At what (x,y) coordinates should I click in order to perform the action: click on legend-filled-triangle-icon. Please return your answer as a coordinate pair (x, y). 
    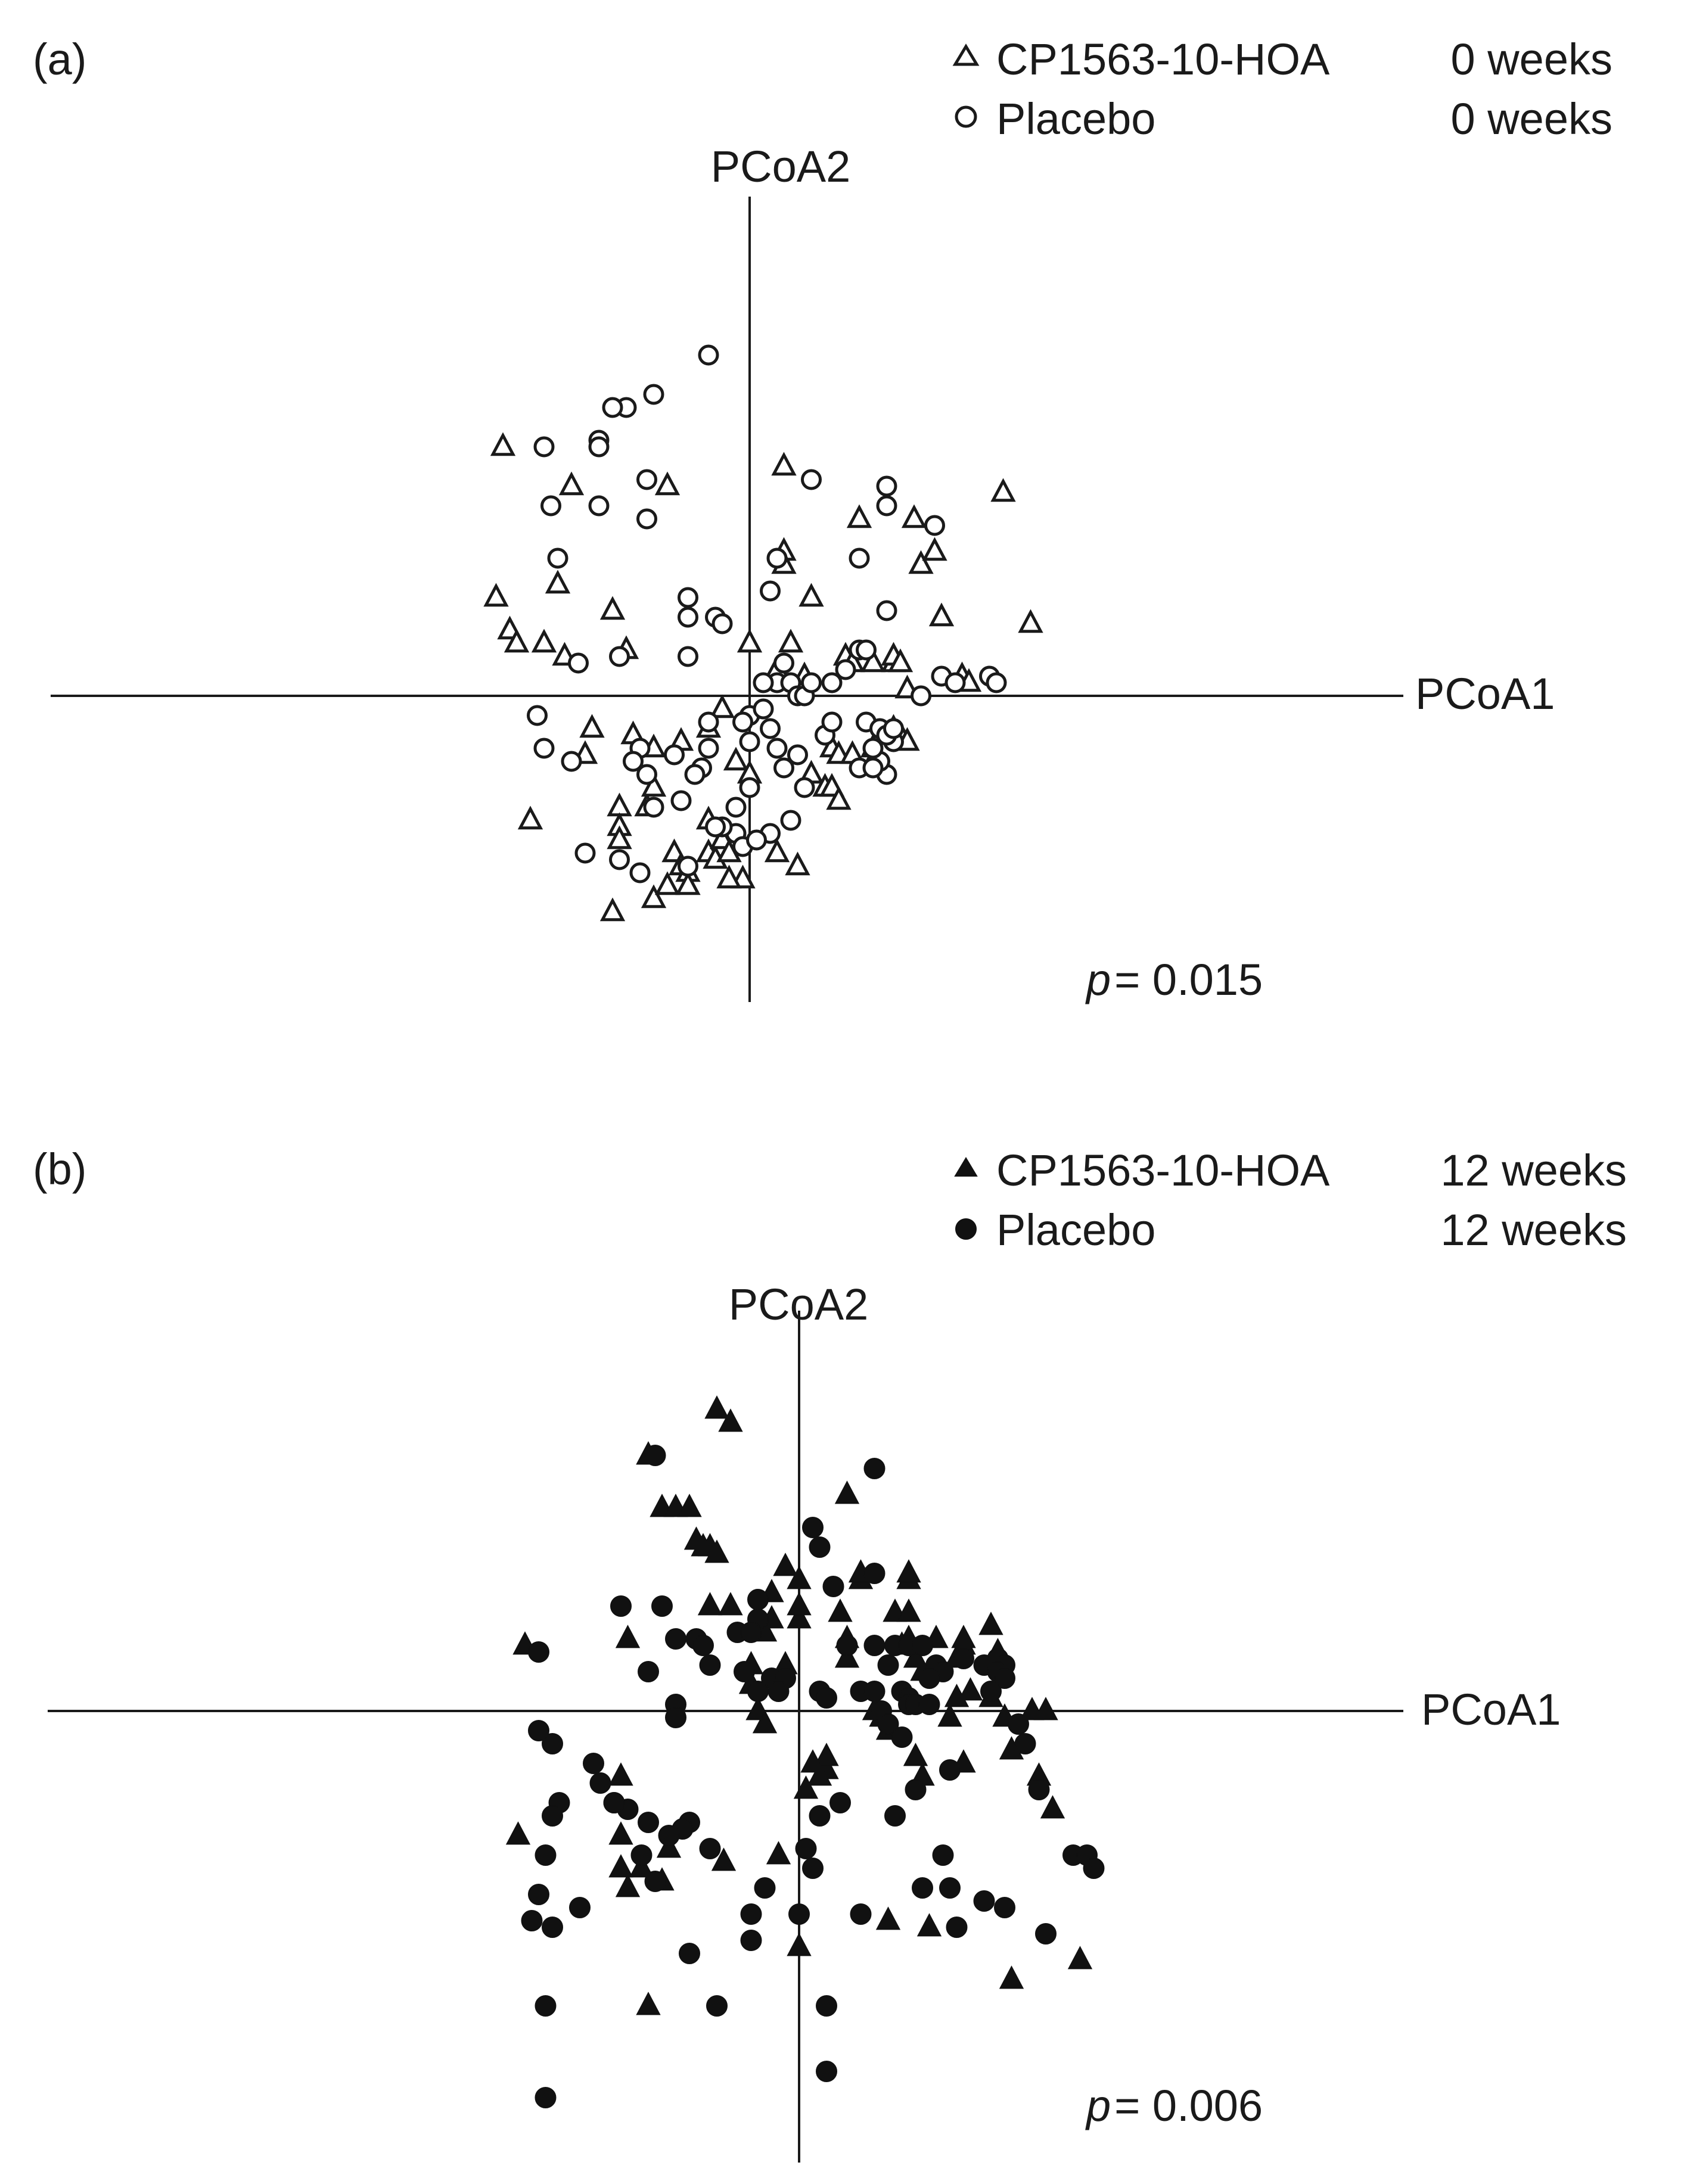
    Looking at the image, I should click on (966, 1167).